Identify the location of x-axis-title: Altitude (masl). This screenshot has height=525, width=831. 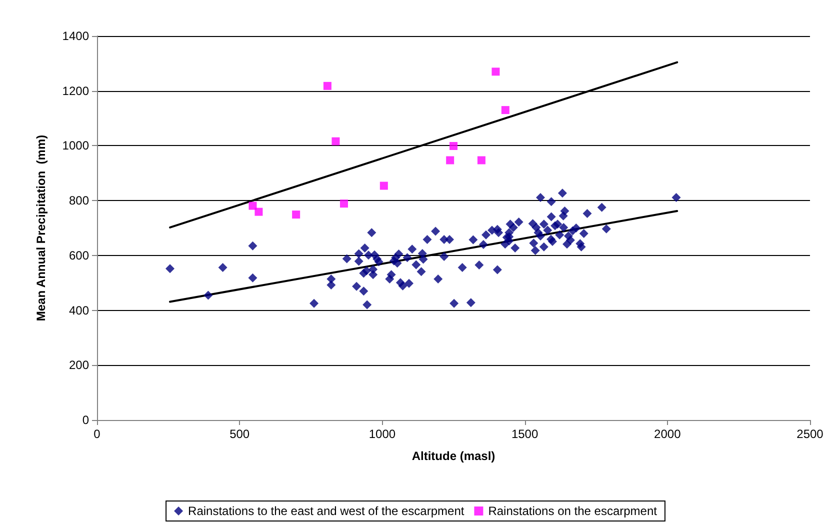
(454, 456).